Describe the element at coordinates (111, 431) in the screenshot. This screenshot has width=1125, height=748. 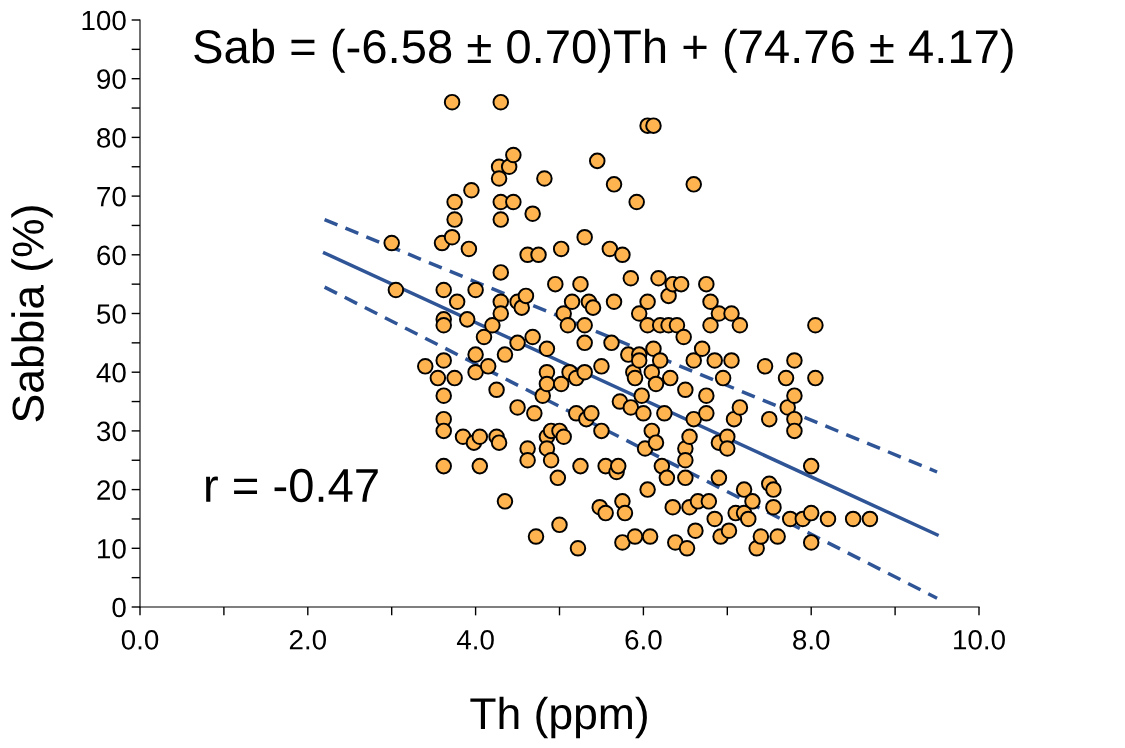
I see `y-tick-label: 30` at that location.